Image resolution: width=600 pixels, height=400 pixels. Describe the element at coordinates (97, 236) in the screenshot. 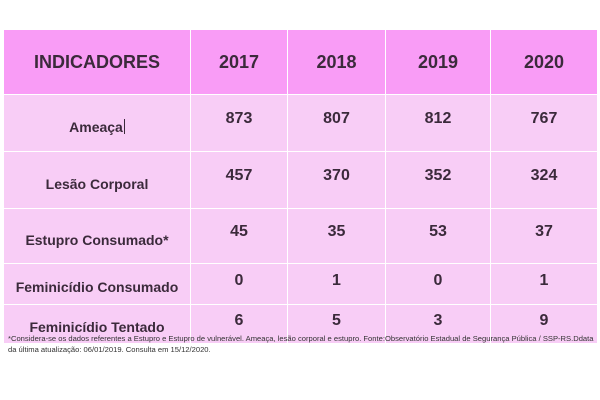

I see `row-label: Estupro Consumado*` at that location.